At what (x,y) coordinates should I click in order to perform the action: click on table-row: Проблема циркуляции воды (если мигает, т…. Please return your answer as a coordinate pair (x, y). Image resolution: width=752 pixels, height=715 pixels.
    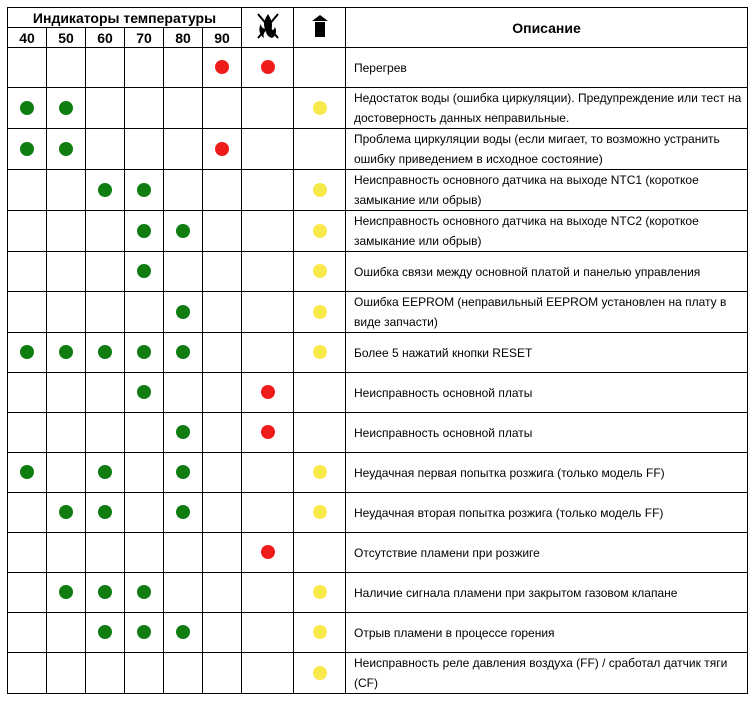
    Looking at the image, I should click on (377, 149).